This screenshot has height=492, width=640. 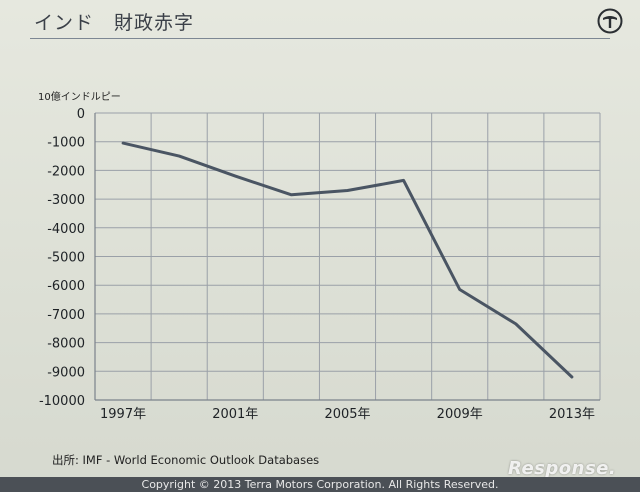 What do you see at coordinates (320, 38) in the screenshot?
I see `title-divider` at bounding box center [320, 38].